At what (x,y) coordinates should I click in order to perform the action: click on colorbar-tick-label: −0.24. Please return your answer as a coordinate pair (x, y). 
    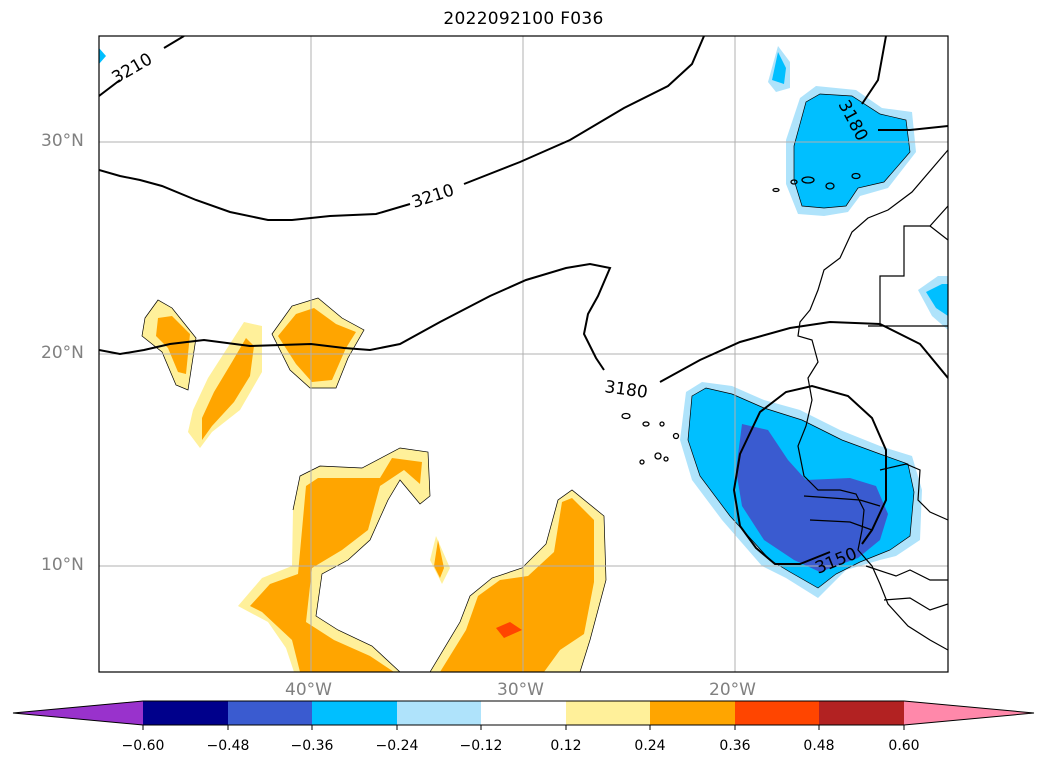
    Looking at the image, I should click on (397, 746).